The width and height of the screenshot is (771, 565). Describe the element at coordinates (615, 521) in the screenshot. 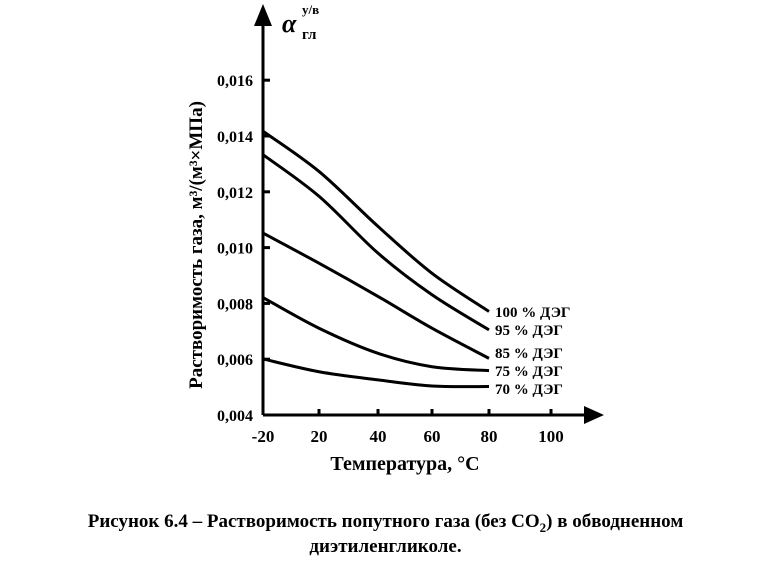

I see `caption-line1-b: ) в обводненном` at that location.